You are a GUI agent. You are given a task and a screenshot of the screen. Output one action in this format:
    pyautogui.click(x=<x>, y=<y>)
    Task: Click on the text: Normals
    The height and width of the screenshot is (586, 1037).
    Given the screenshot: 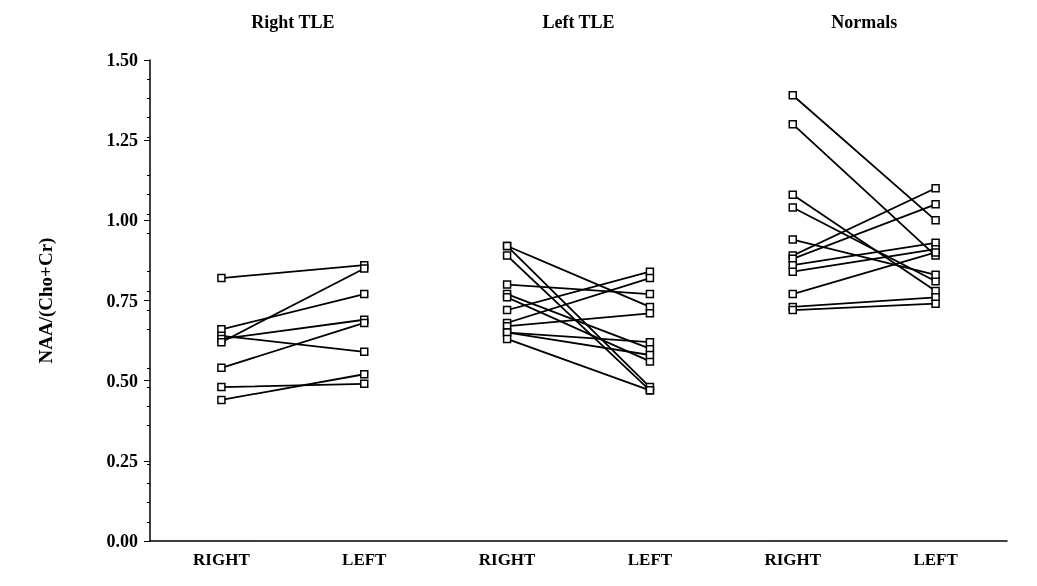 What is the action you would take?
    pyautogui.click(x=864, y=22)
    